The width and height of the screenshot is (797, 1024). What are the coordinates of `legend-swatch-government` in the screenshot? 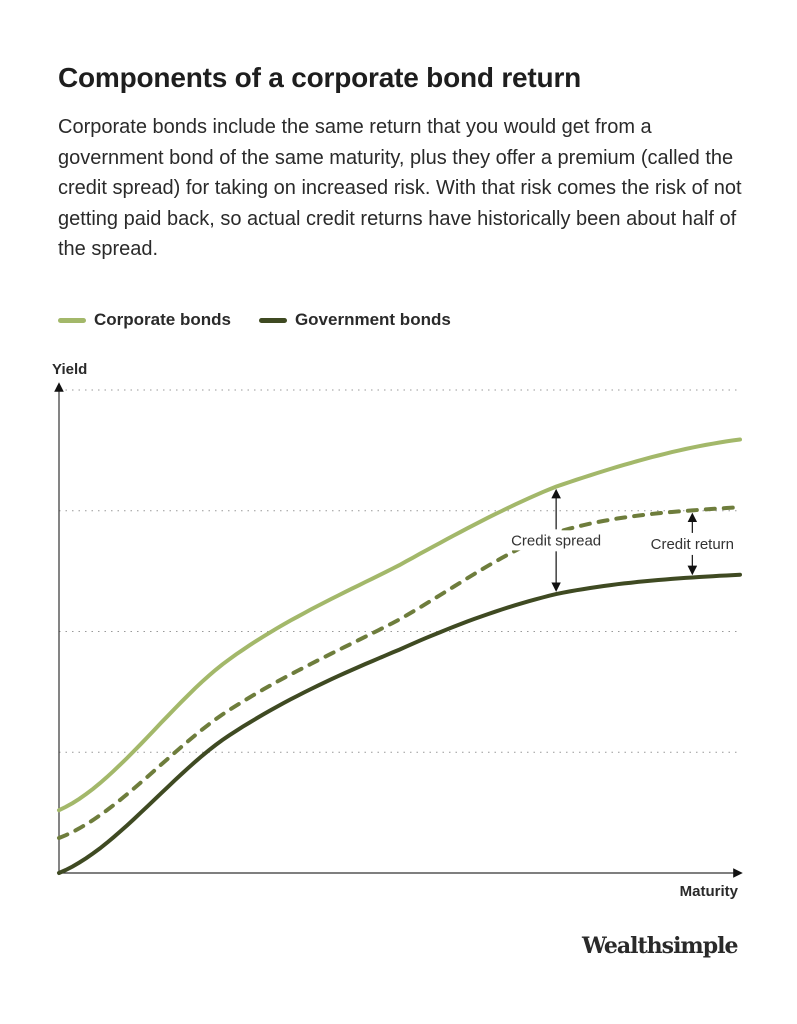 It's located at (272, 320).